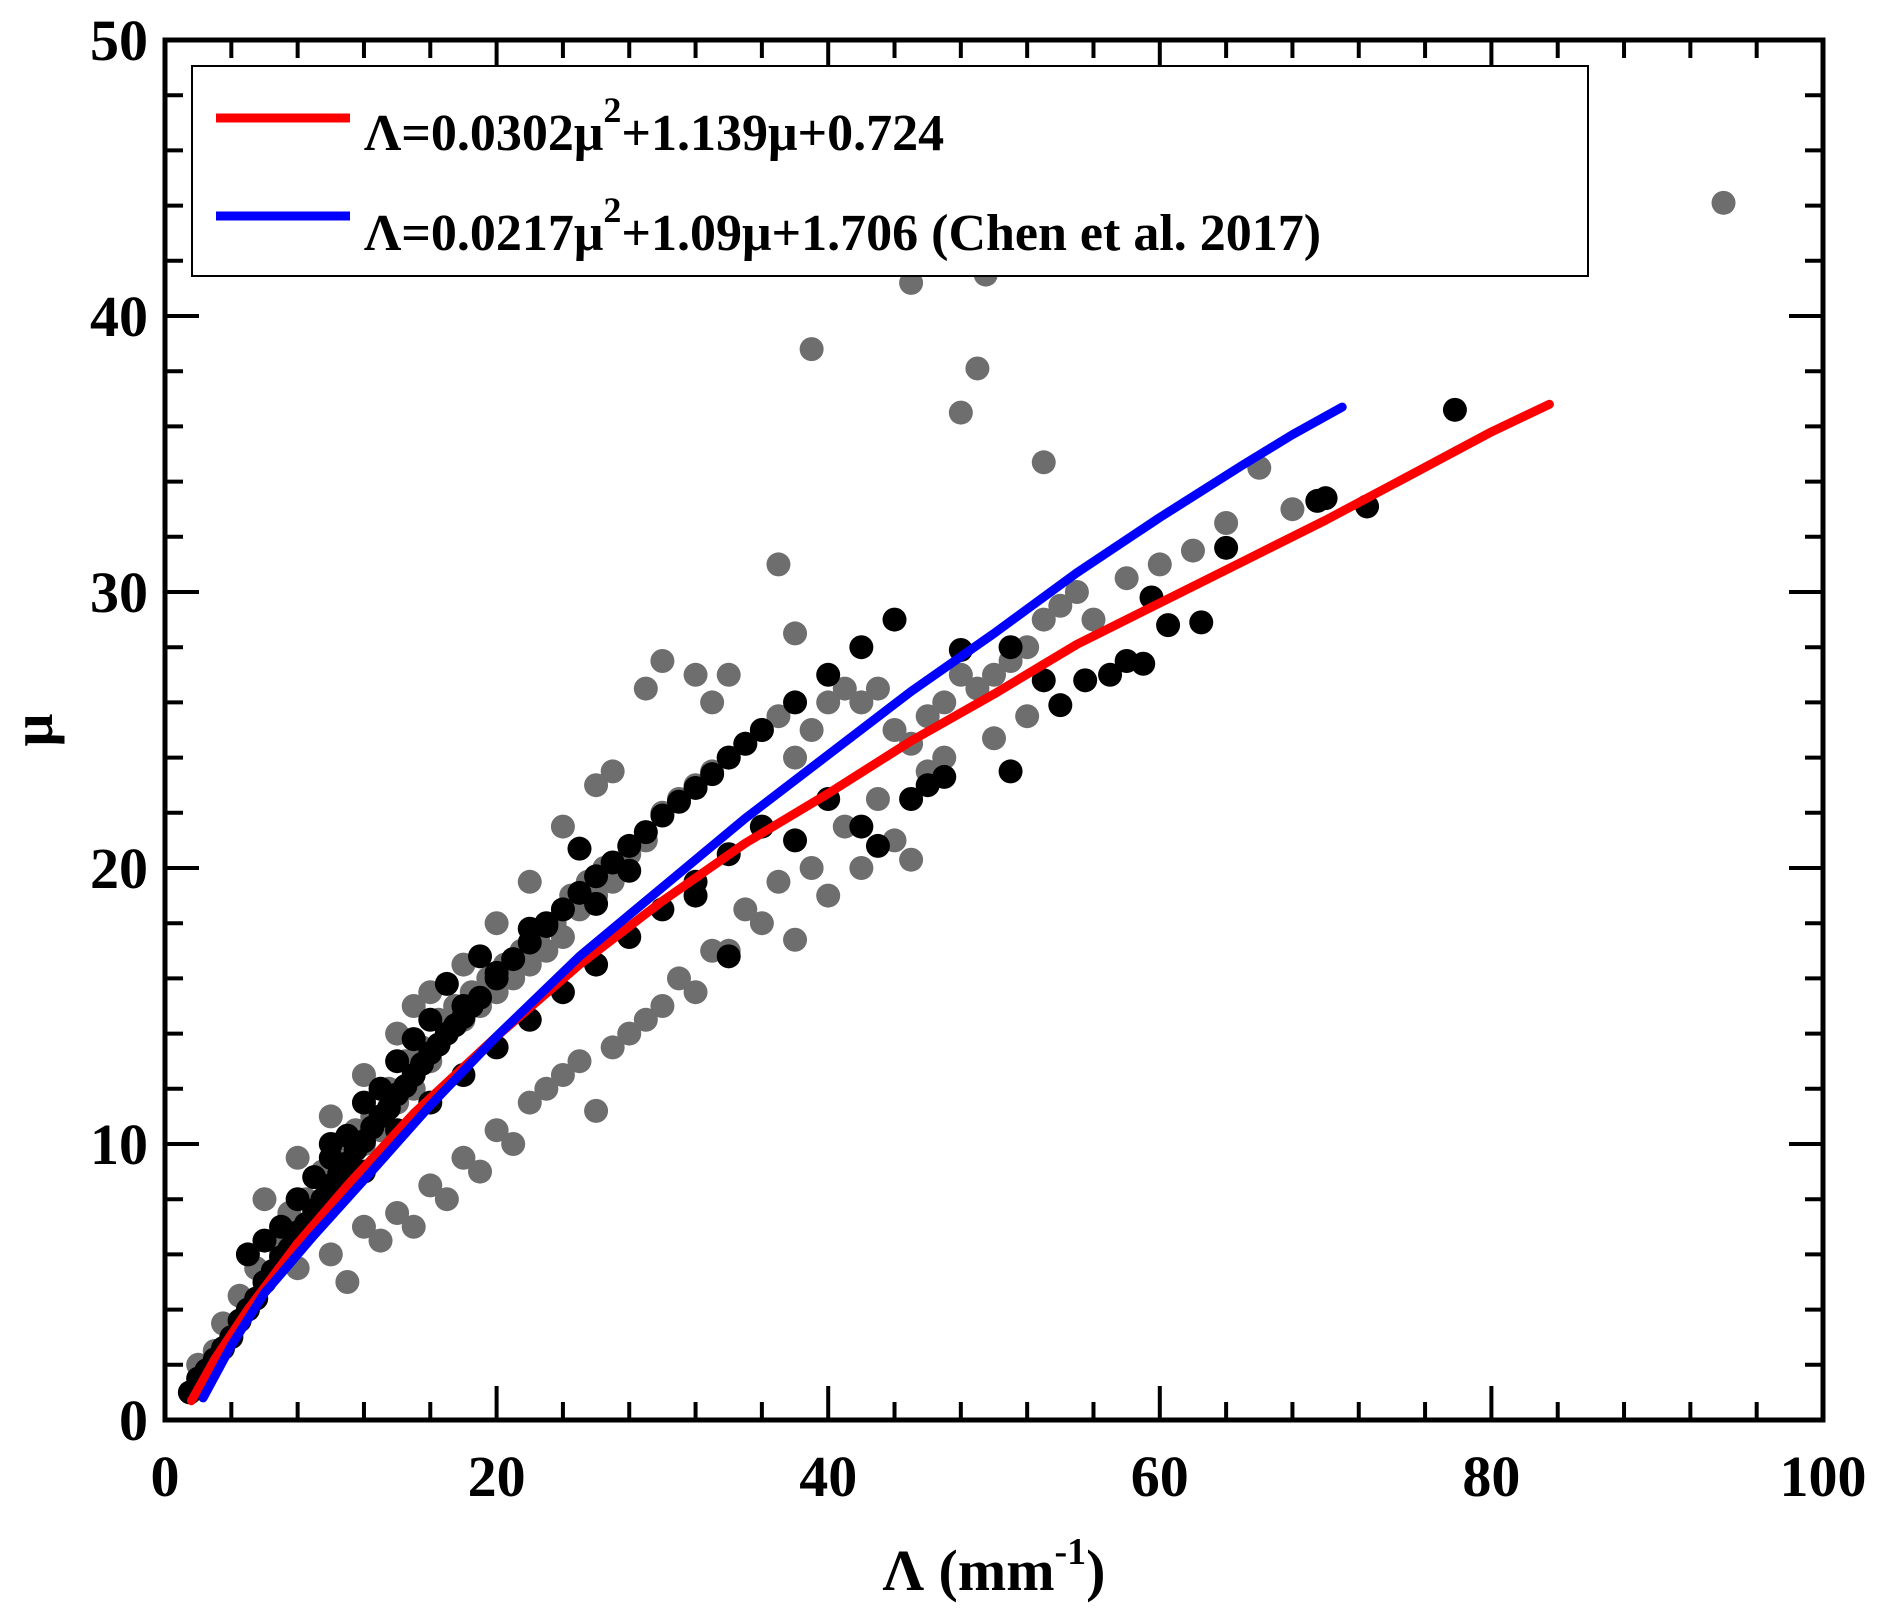  What do you see at coordinates (1095, 1570) in the screenshot?
I see `x-axis-title-tail: )` at bounding box center [1095, 1570].